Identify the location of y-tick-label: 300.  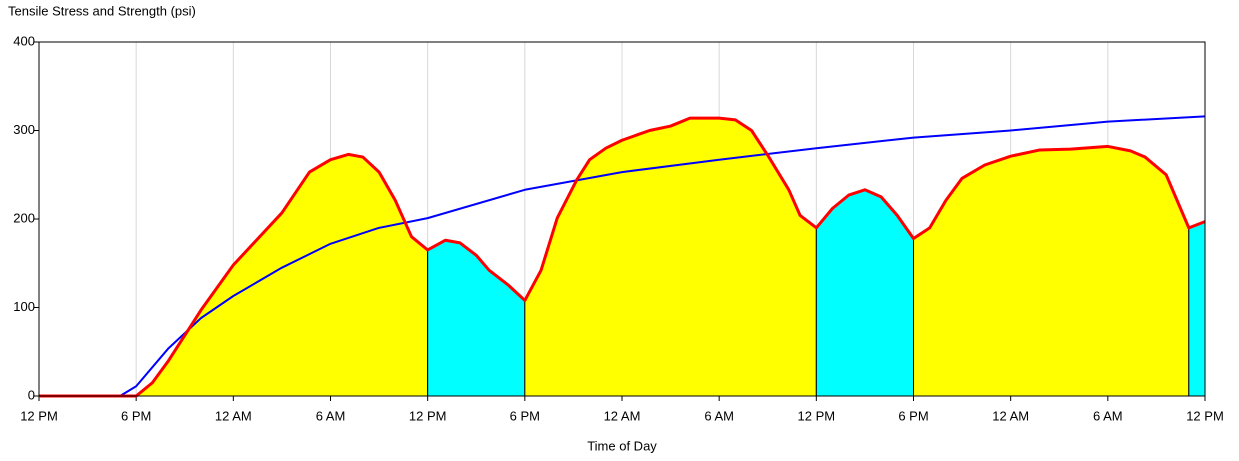
(24, 129).